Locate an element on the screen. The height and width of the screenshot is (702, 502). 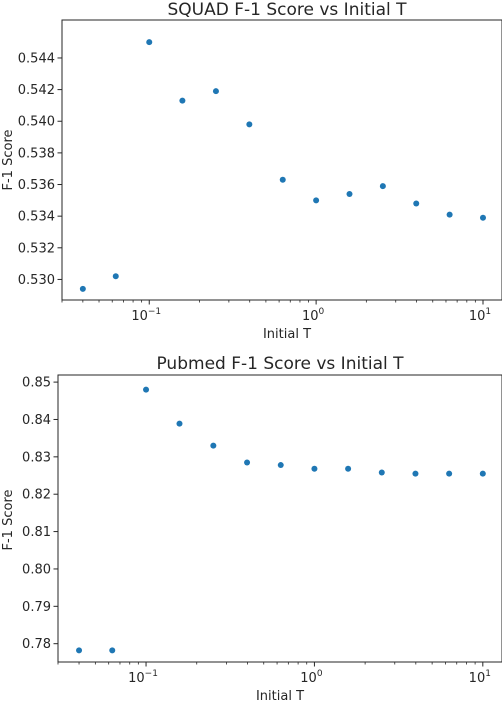
y-tick-label: 0.536 is located at coordinates (36, 185).